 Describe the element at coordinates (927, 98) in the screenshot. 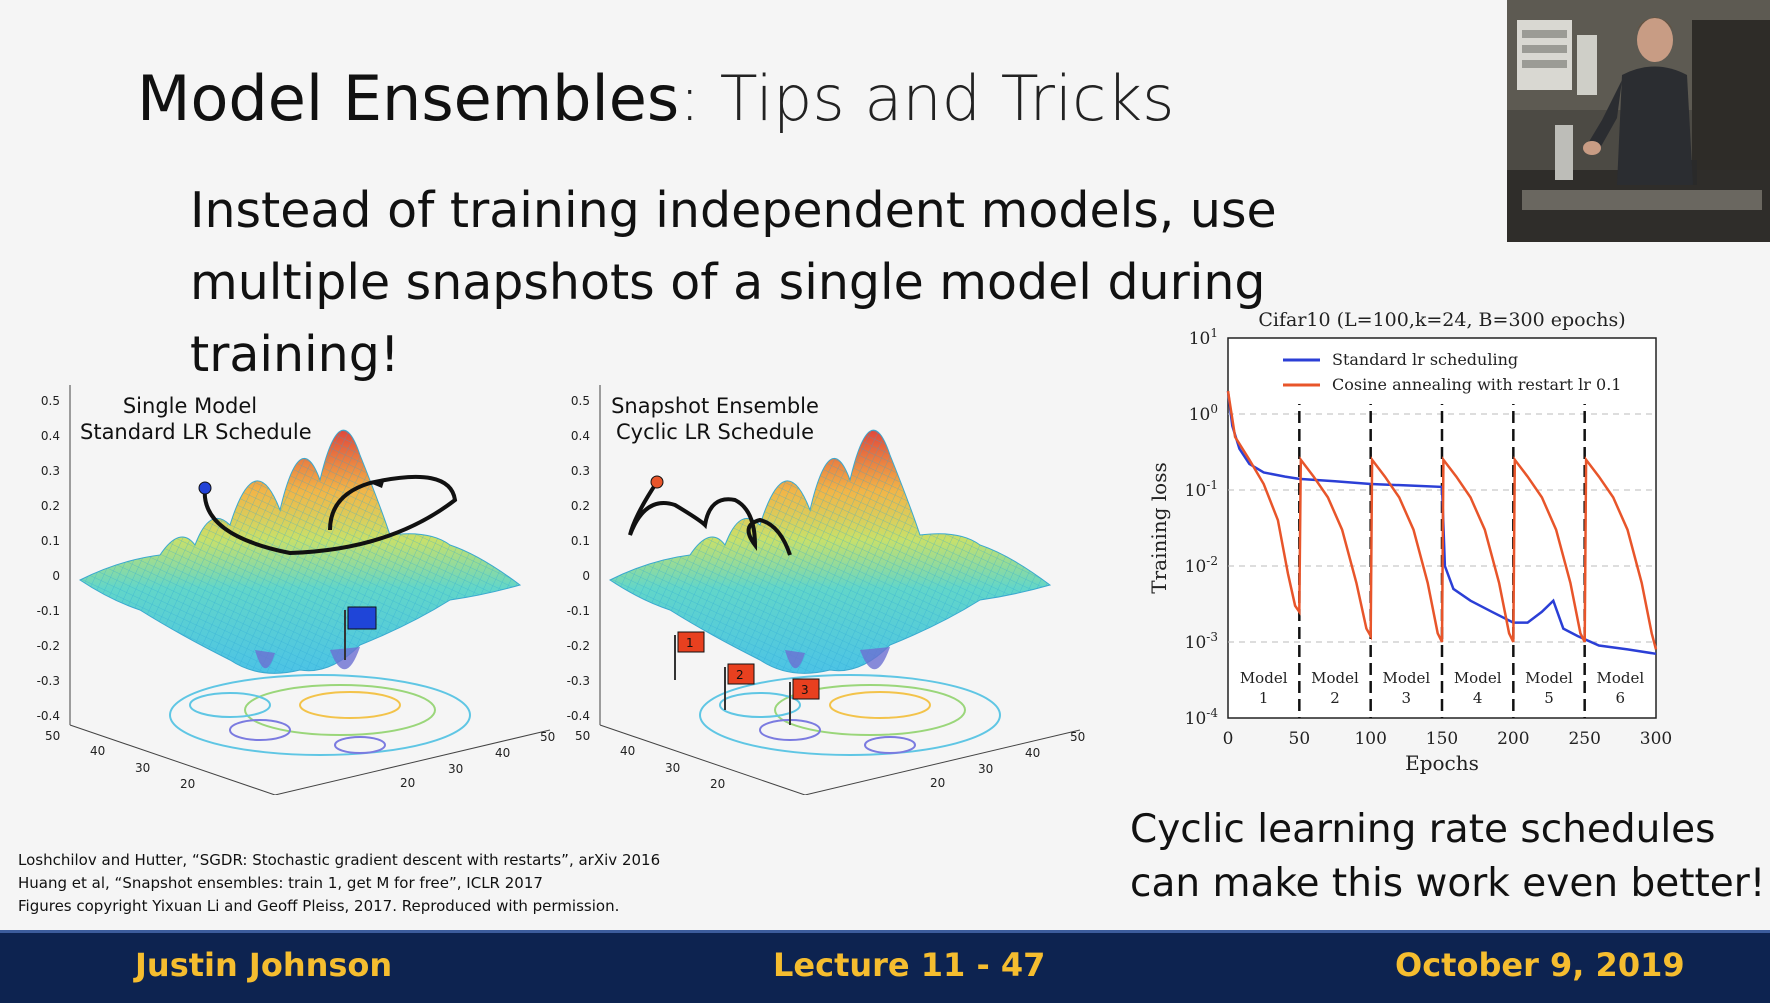

I see `title-rest: : Tips and Tricks` at that location.